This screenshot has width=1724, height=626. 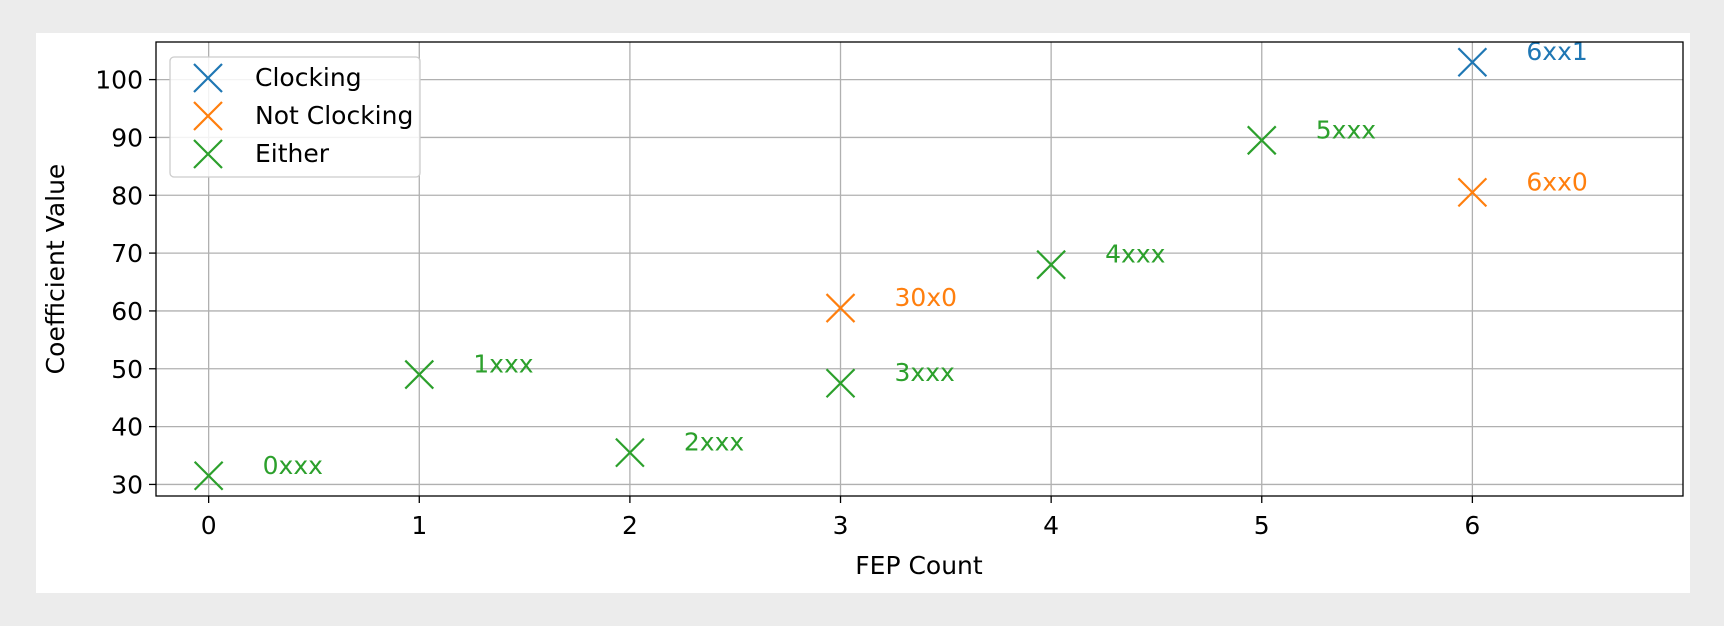 What do you see at coordinates (127, 484) in the screenshot?
I see `y-tick-label: 30` at bounding box center [127, 484].